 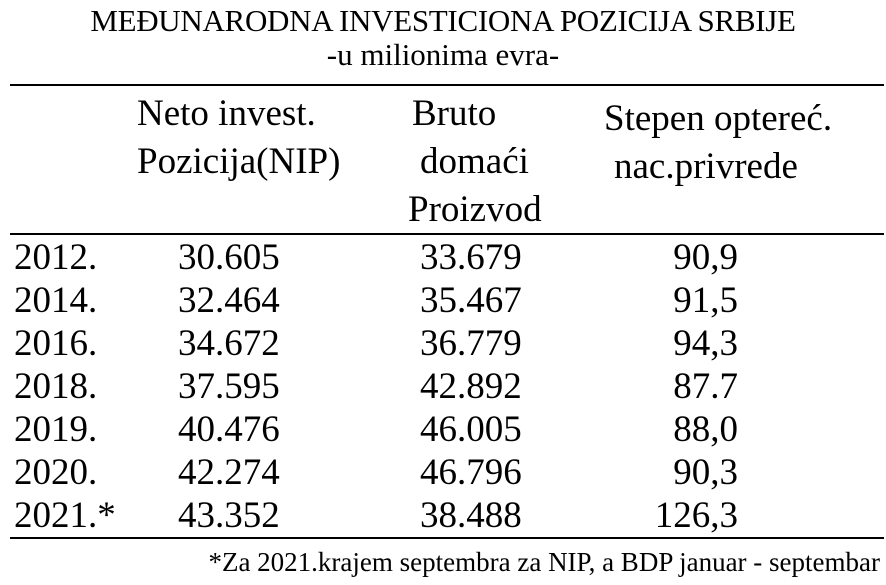 I want to click on stepen-cell: 126,3, so click(x=696, y=515).